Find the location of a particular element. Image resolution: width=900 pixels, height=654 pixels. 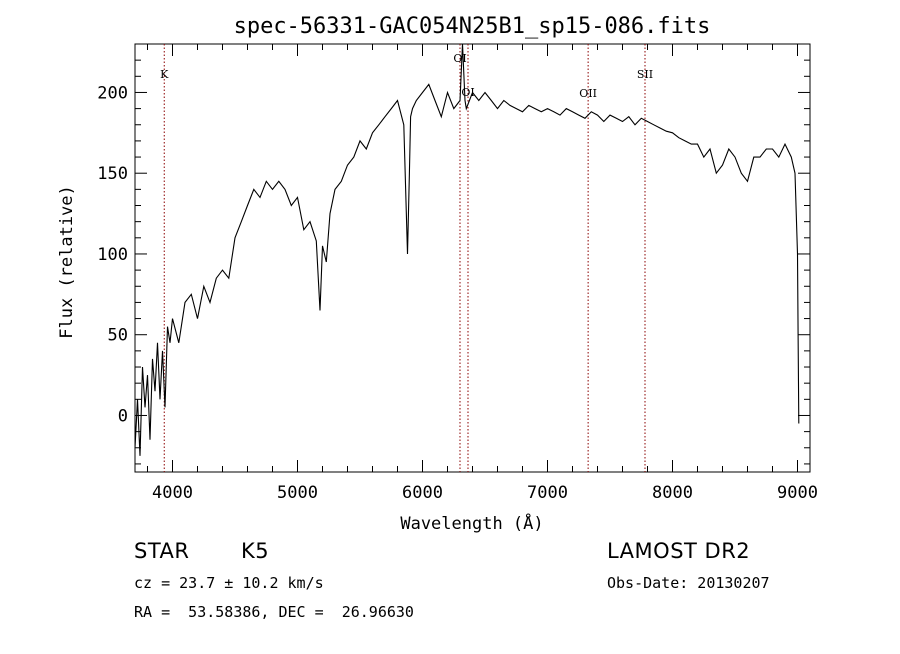

y-tick-label: 150 is located at coordinates (112, 174).